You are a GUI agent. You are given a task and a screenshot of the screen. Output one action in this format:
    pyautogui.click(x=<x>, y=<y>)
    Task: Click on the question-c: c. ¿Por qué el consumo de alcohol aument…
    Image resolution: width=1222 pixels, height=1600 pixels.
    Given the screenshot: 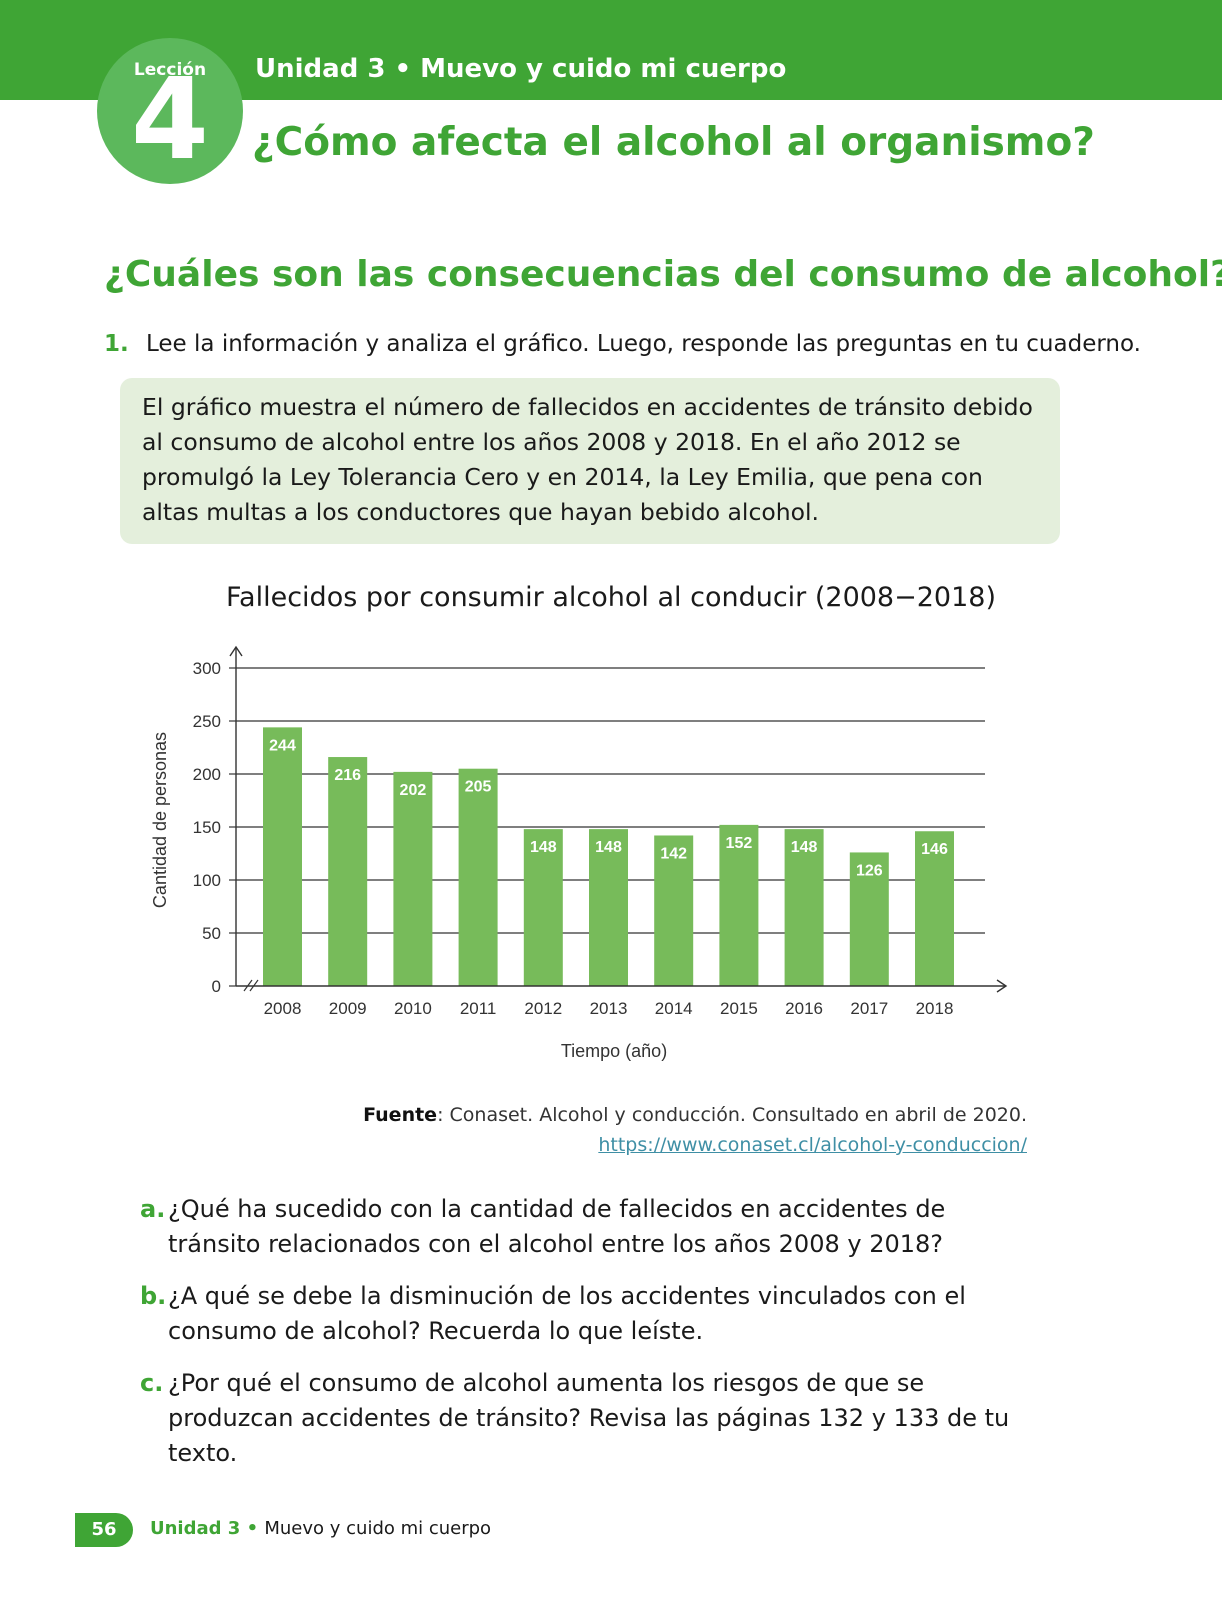 What is the action you would take?
    pyautogui.click(x=590, y=1418)
    